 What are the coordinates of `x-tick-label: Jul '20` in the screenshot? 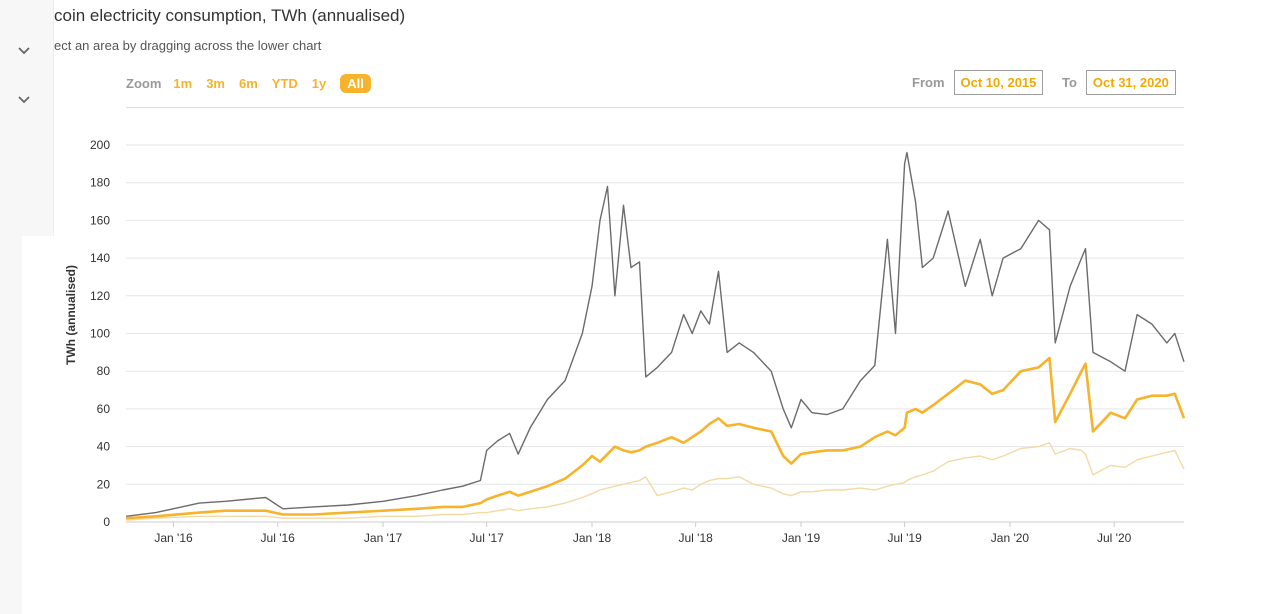 It's located at (1114, 538).